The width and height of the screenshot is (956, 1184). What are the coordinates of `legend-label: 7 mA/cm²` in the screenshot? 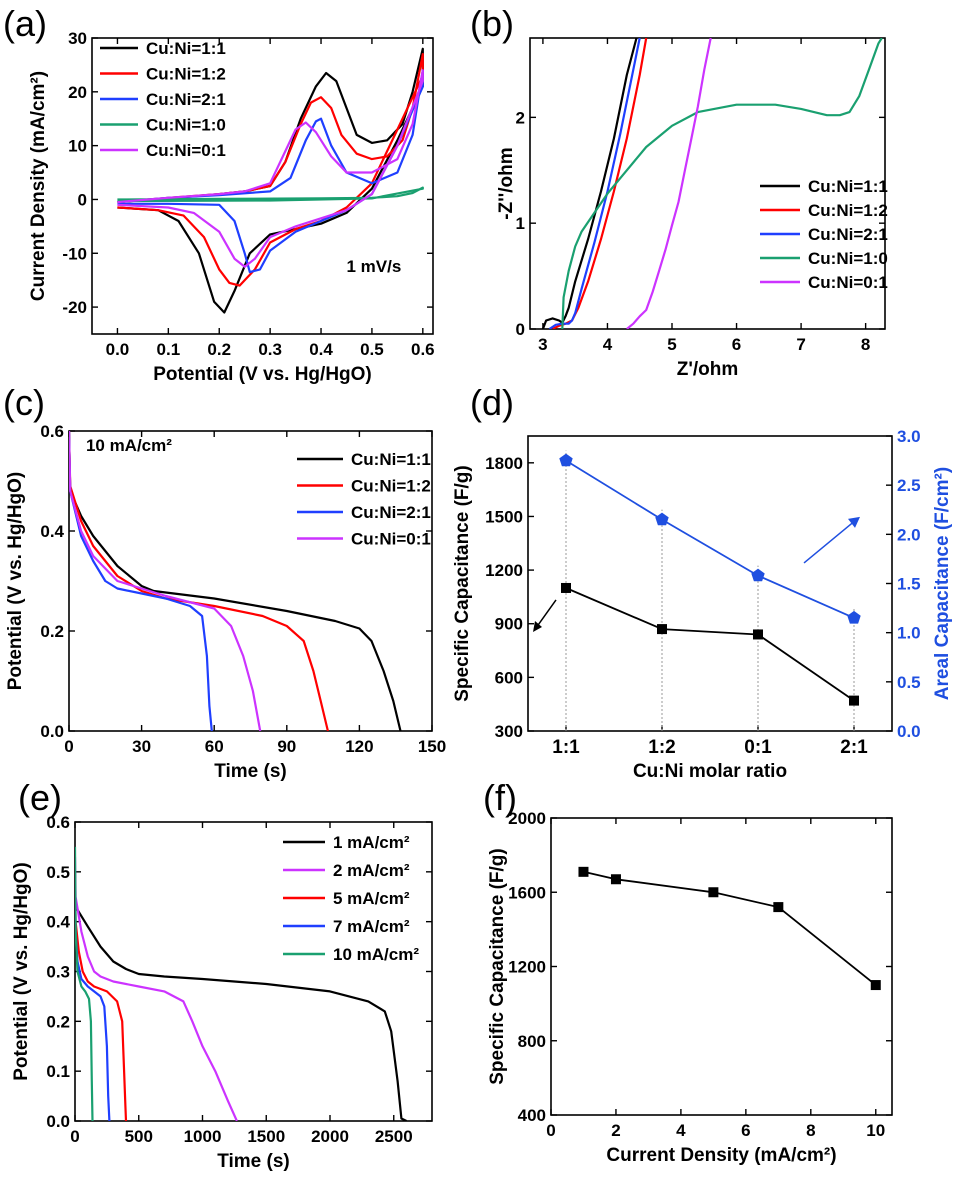 It's located at (371, 926).